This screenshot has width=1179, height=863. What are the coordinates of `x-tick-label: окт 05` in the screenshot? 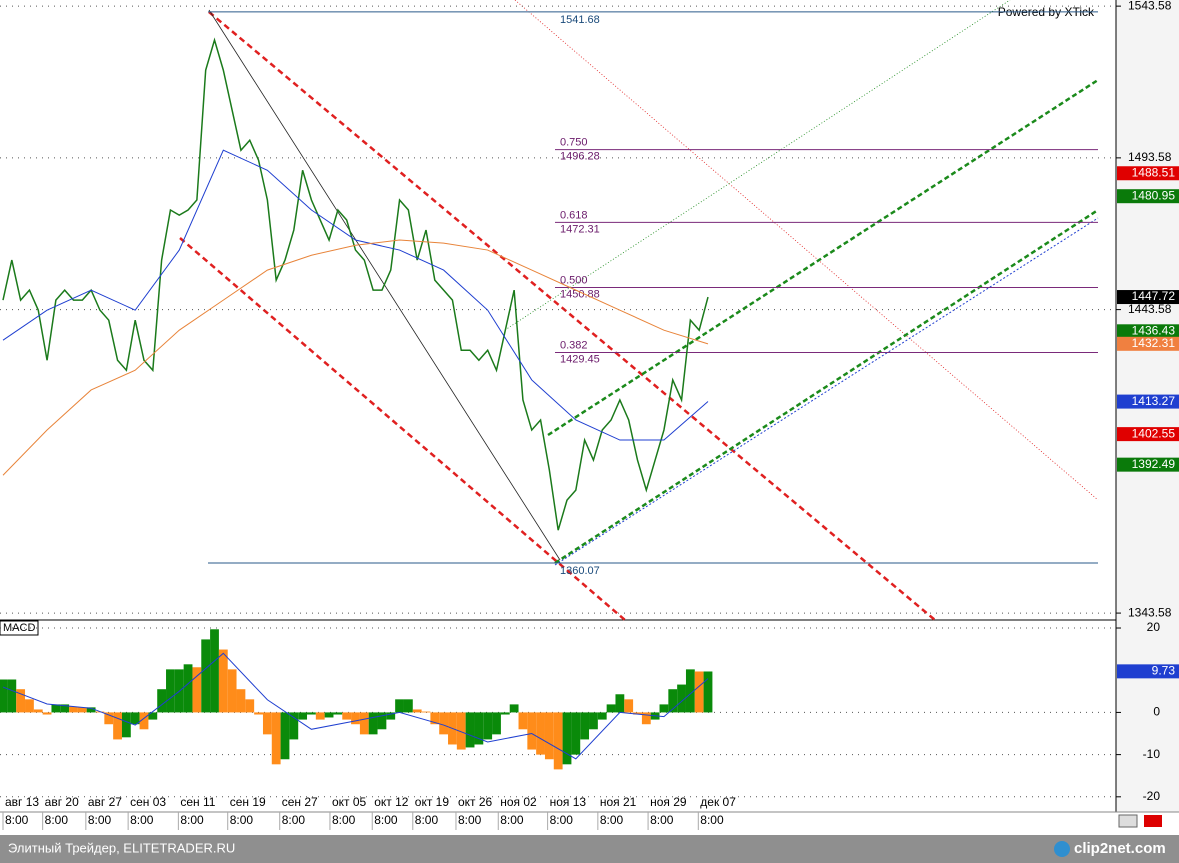 It's located at (349, 802).